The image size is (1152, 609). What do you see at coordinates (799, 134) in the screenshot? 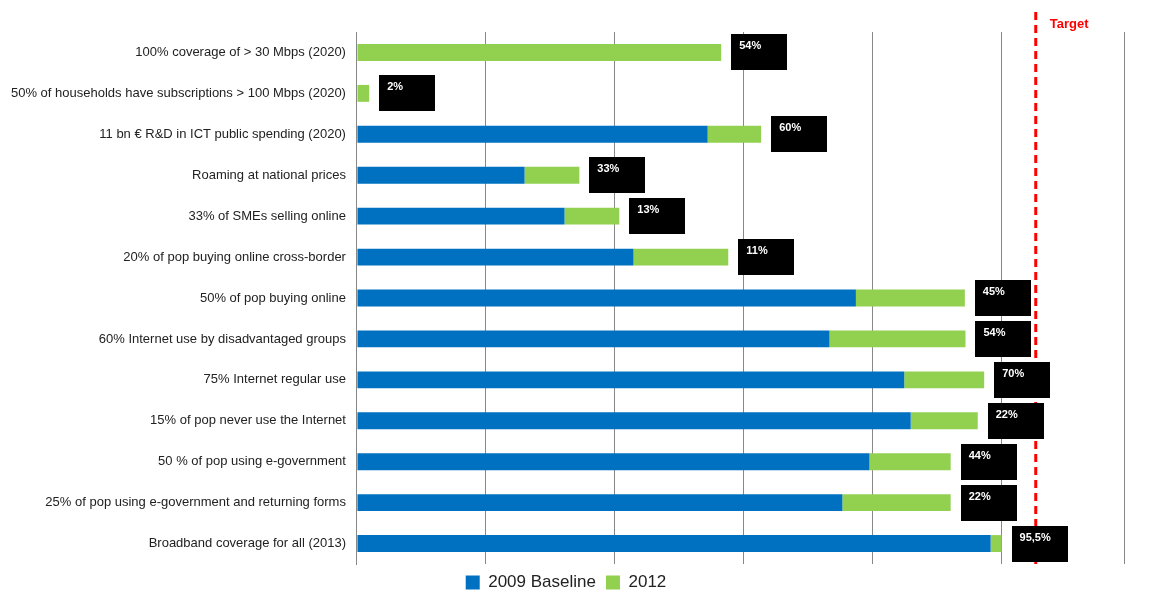
I see `callout-box: 60%` at bounding box center [799, 134].